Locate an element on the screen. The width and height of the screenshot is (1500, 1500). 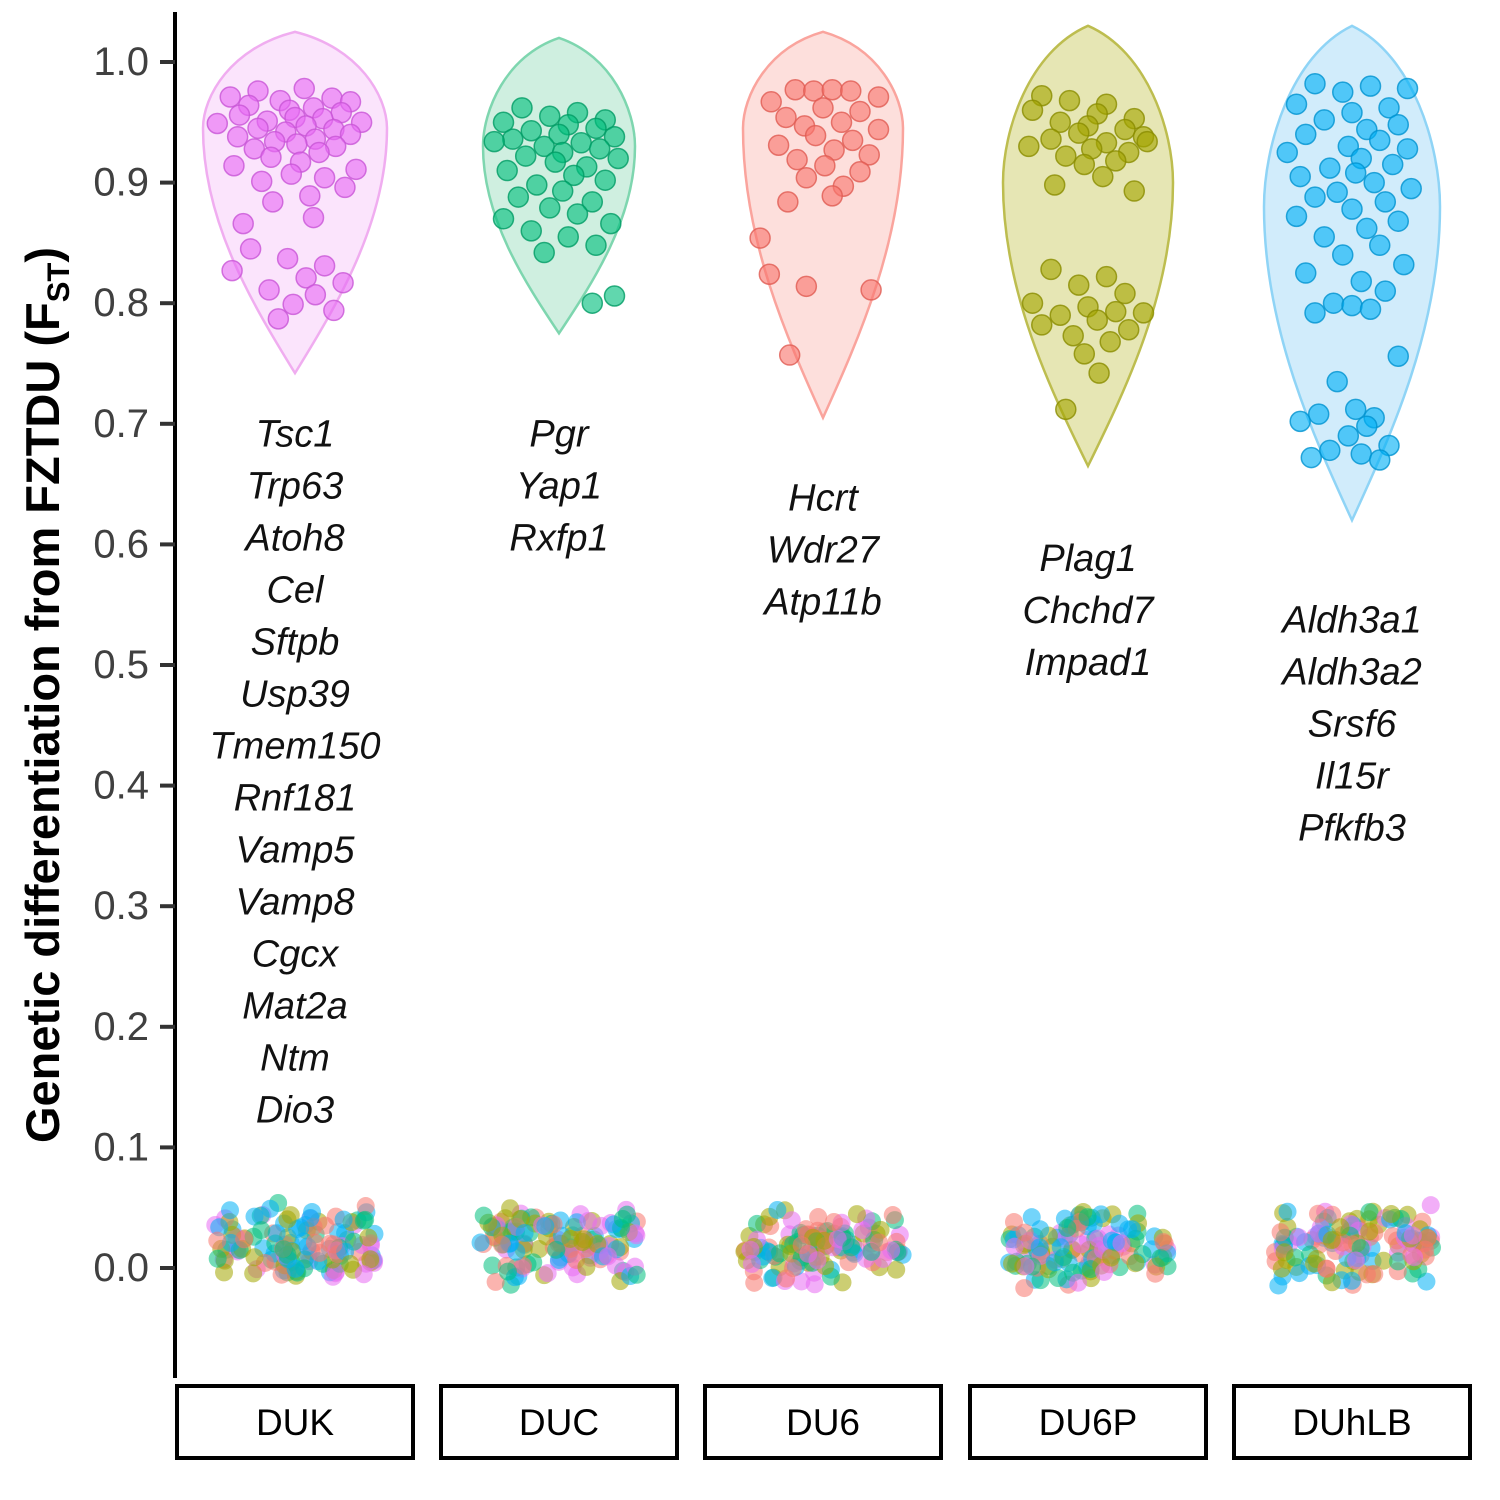
gene-label: Il15r is located at coordinates (1352, 776).